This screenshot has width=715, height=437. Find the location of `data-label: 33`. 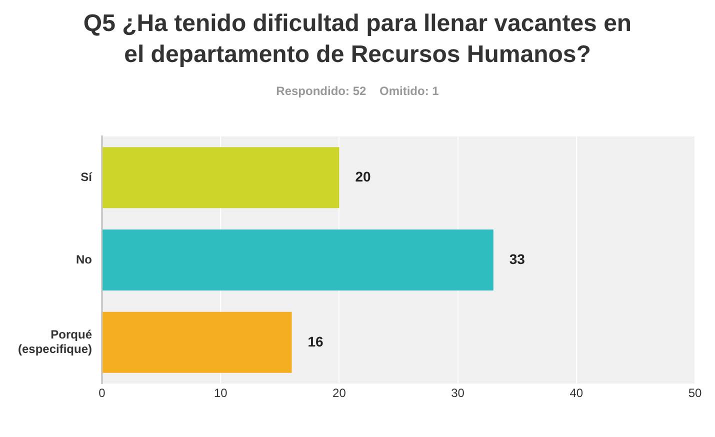

data-label: 33 is located at coordinates (517, 258).